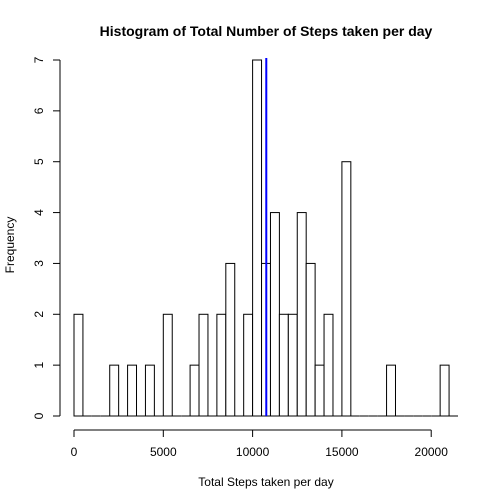 This screenshot has width=504, height=504. I want to click on y-tick-label: 0, so click(39, 415).